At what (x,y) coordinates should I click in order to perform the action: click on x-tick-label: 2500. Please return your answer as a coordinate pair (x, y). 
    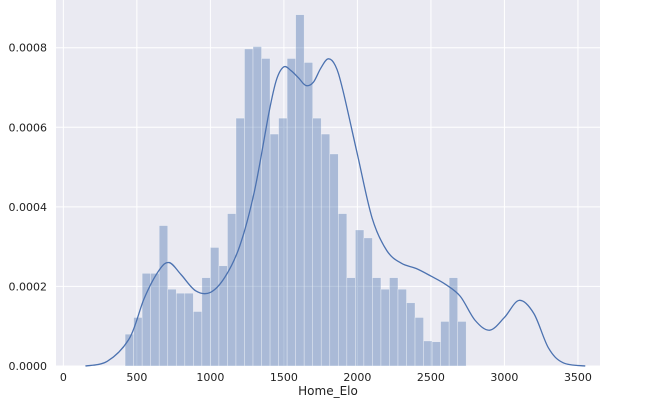
    Looking at the image, I should click on (431, 377).